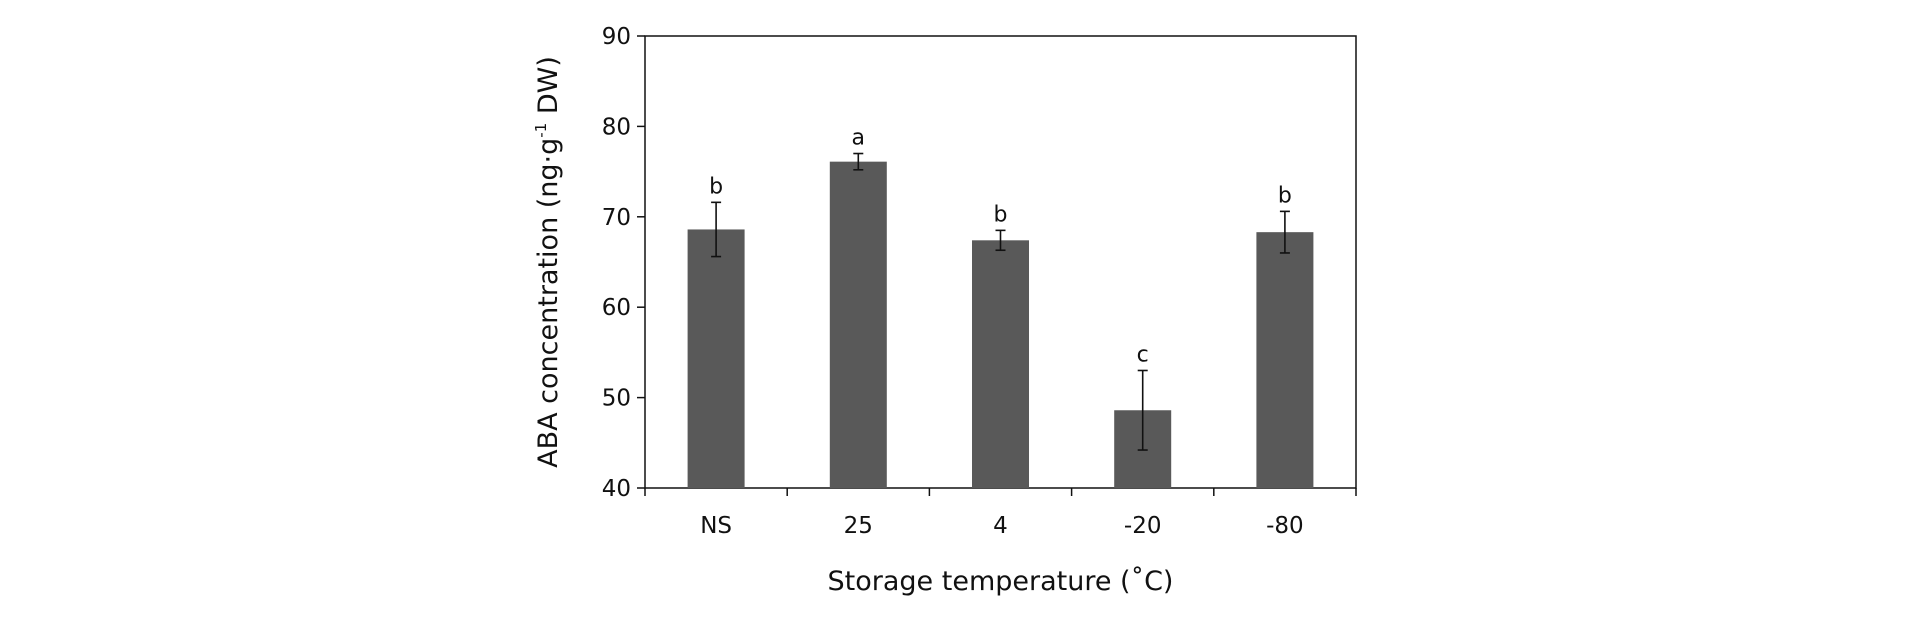  What do you see at coordinates (1000, 526) in the screenshot?
I see `x-tick-label: 4` at bounding box center [1000, 526].